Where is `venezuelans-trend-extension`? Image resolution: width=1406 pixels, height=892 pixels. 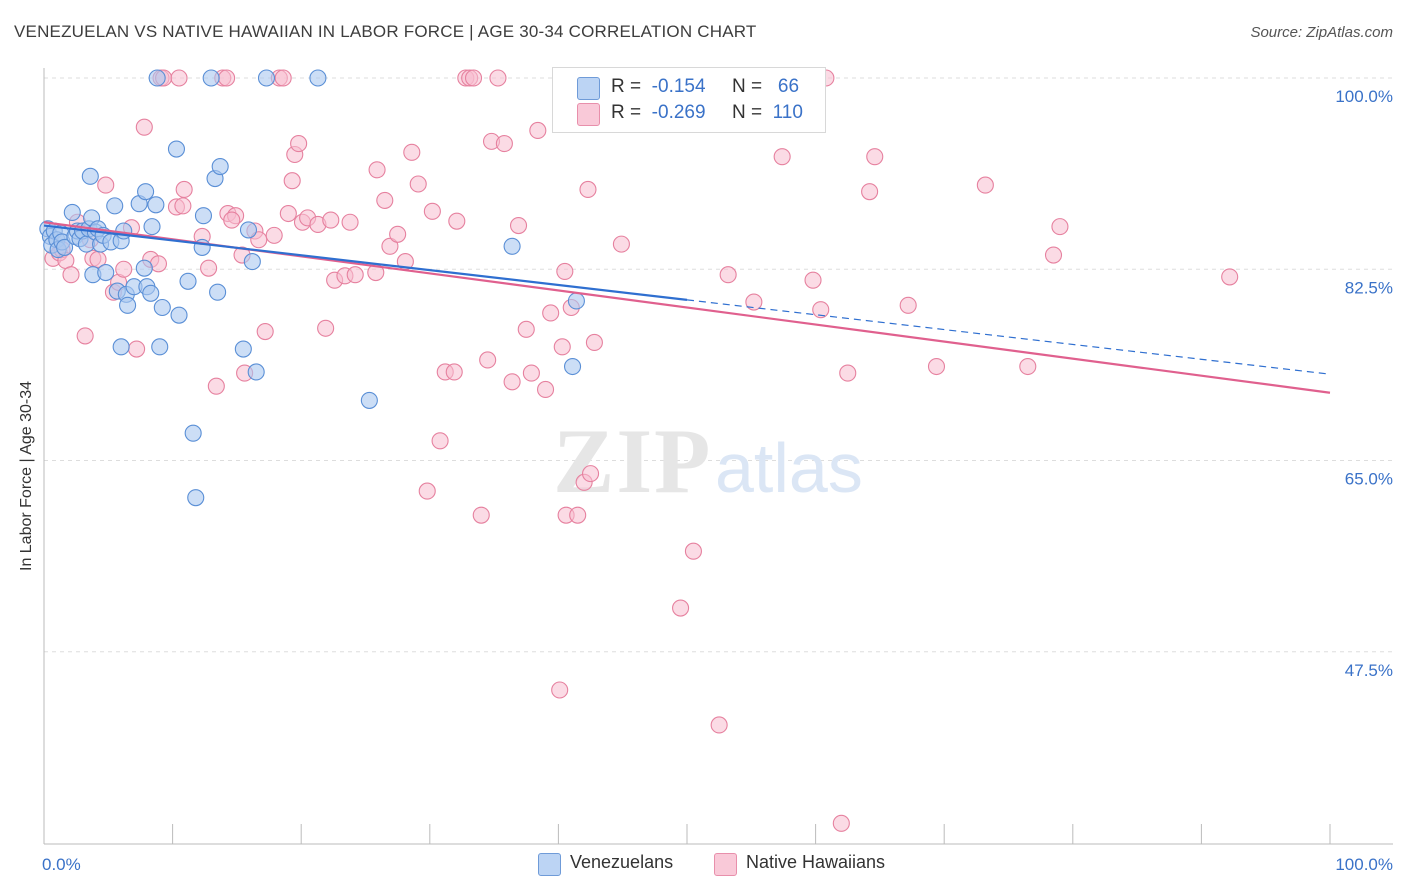 venezuelans-trend-extension is located at coordinates (1008, 337).